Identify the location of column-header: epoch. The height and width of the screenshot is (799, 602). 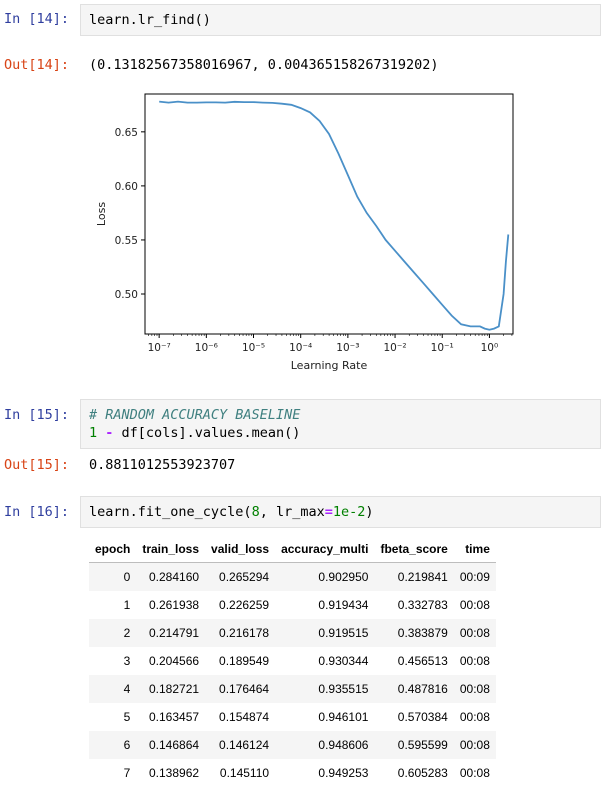
(113, 549).